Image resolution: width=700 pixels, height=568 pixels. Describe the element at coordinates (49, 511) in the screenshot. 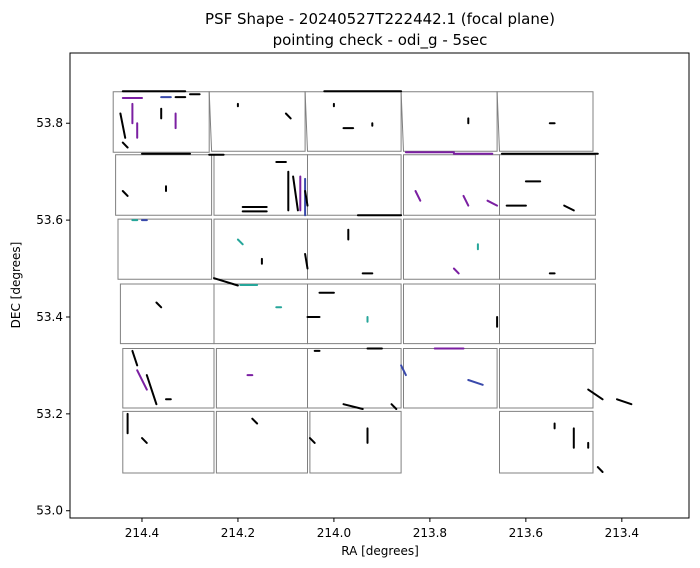

I see `y-tick-label: 53.0` at that location.